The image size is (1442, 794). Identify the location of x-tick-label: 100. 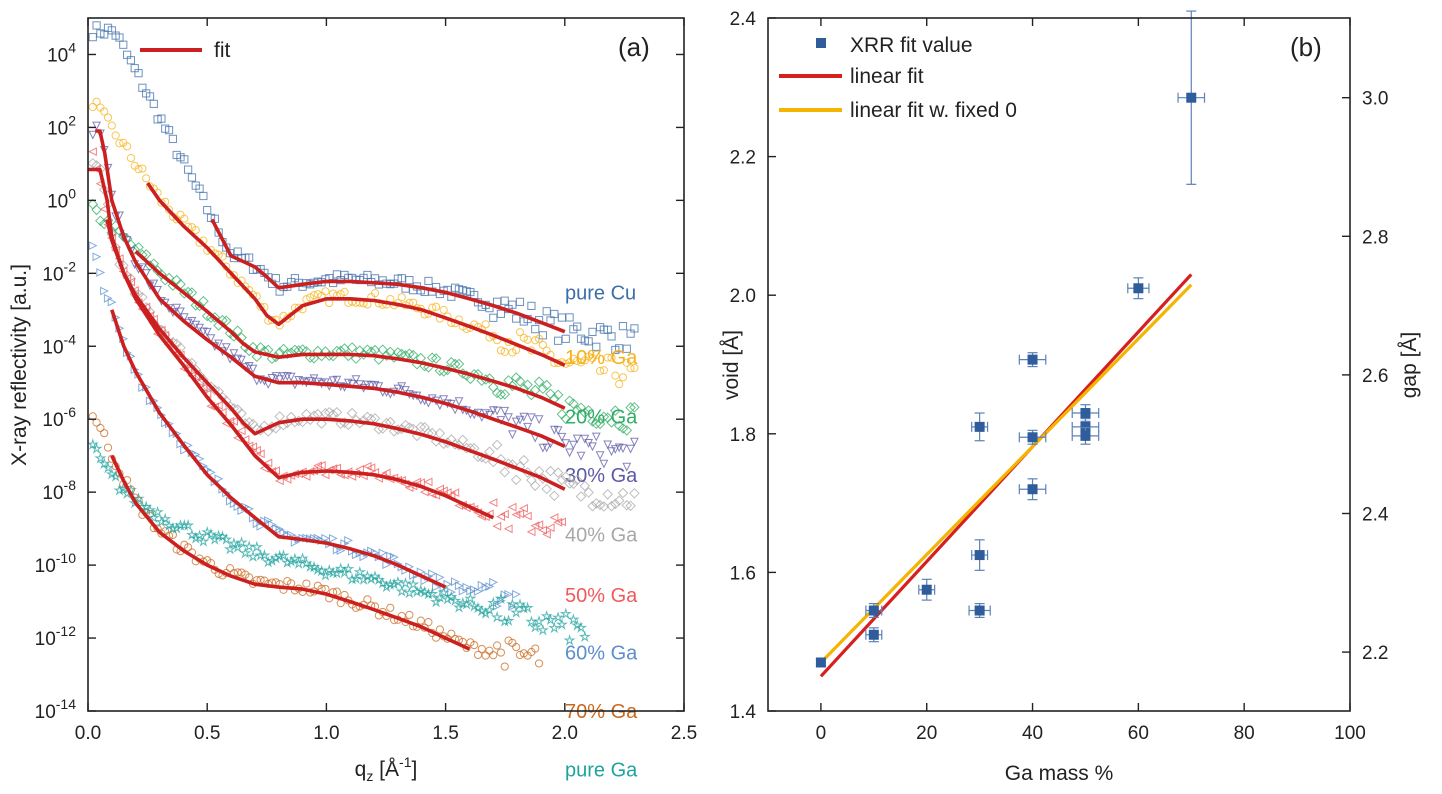
(1350, 733).